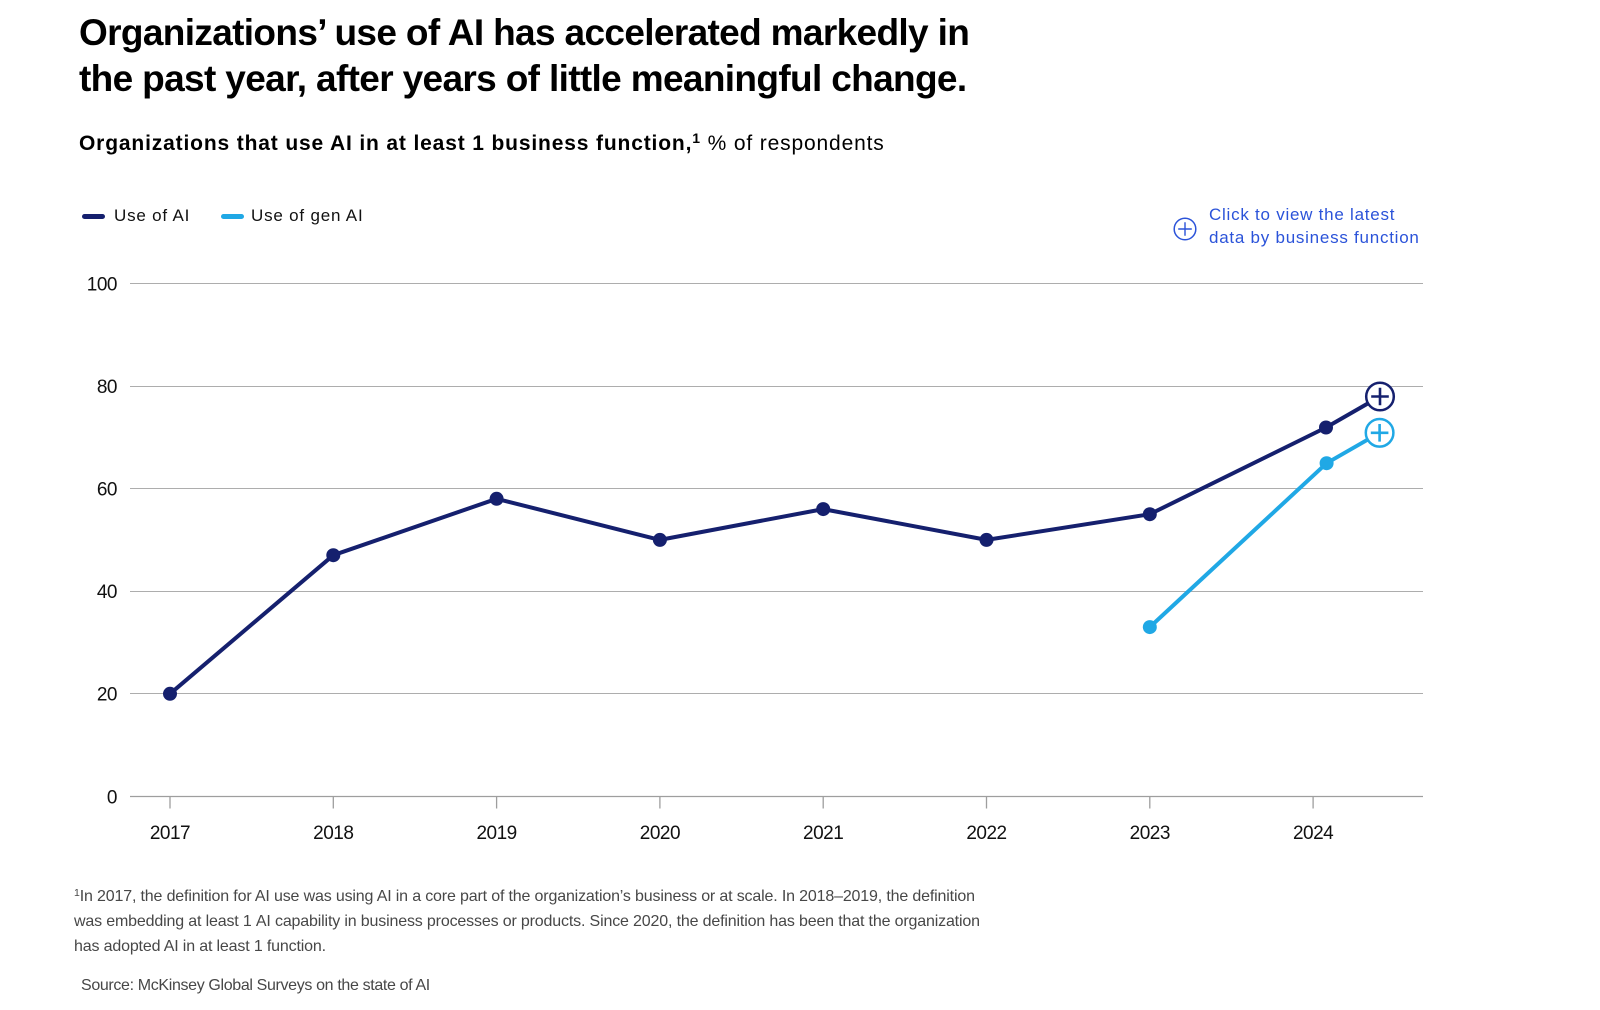  Describe the element at coordinates (107, 387) in the screenshot. I see `svg-text: 80` at that location.